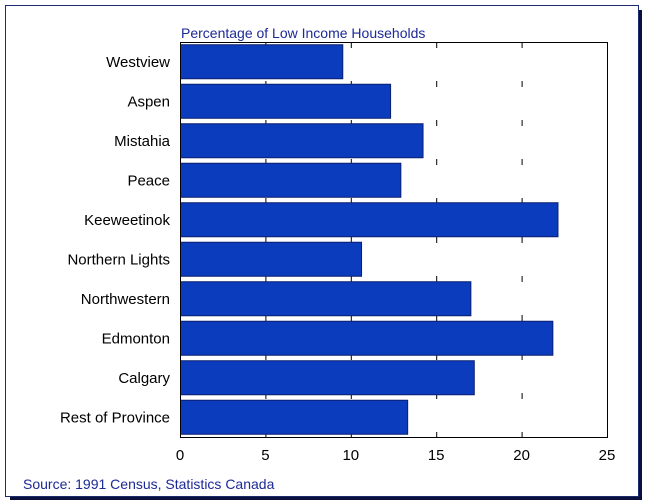 The image size is (646, 504). What do you see at coordinates (136, 338) in the screenshot?
I see `category-label-7: Edmonton` at bounding box center [136, 338].